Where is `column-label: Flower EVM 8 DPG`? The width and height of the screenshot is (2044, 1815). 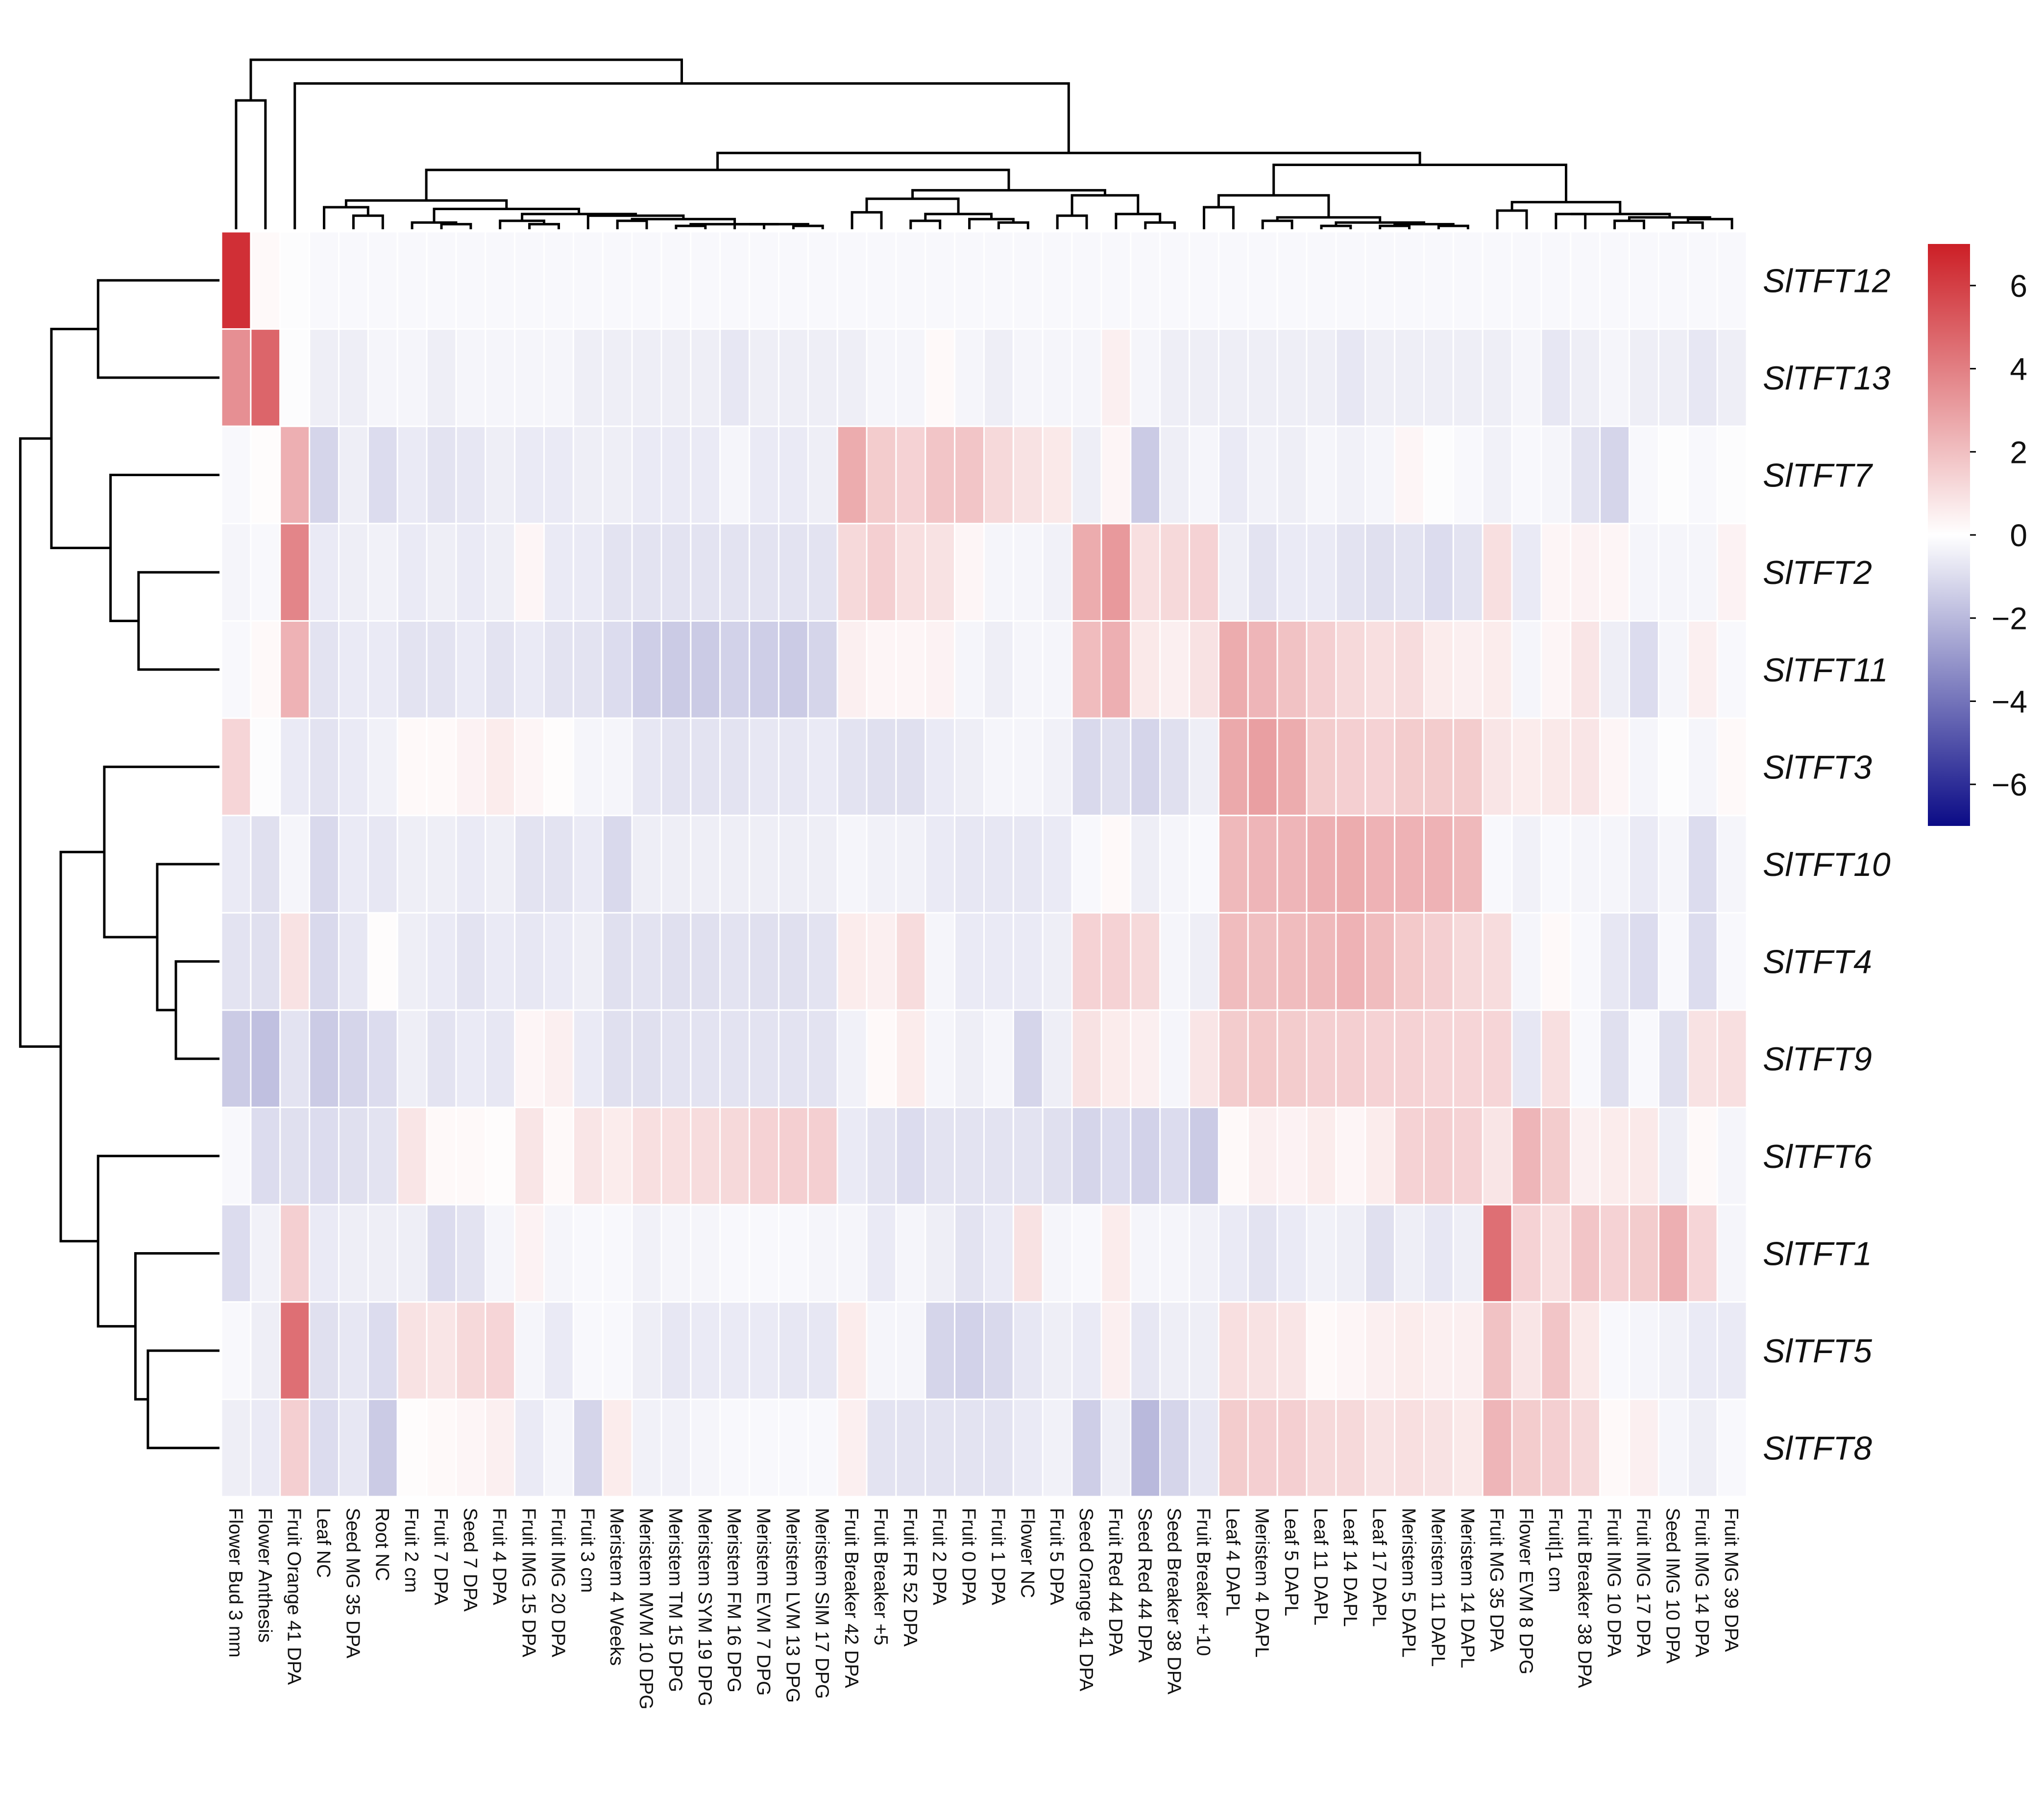 column-label: Flower EVM 8 DPG is located at coordinates (1526, 1591).